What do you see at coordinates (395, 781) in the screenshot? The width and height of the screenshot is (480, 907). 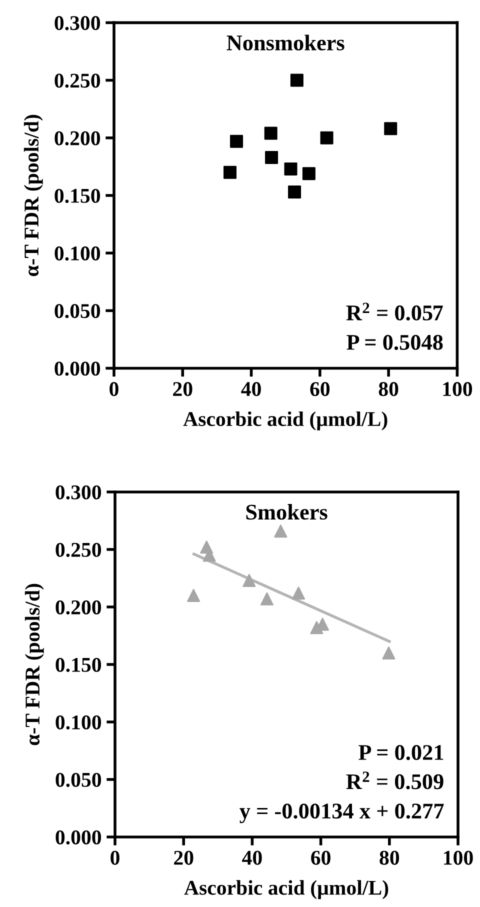 I see `annotation: R$^{2}$ = 0.509` at bounding box center [395, 781].